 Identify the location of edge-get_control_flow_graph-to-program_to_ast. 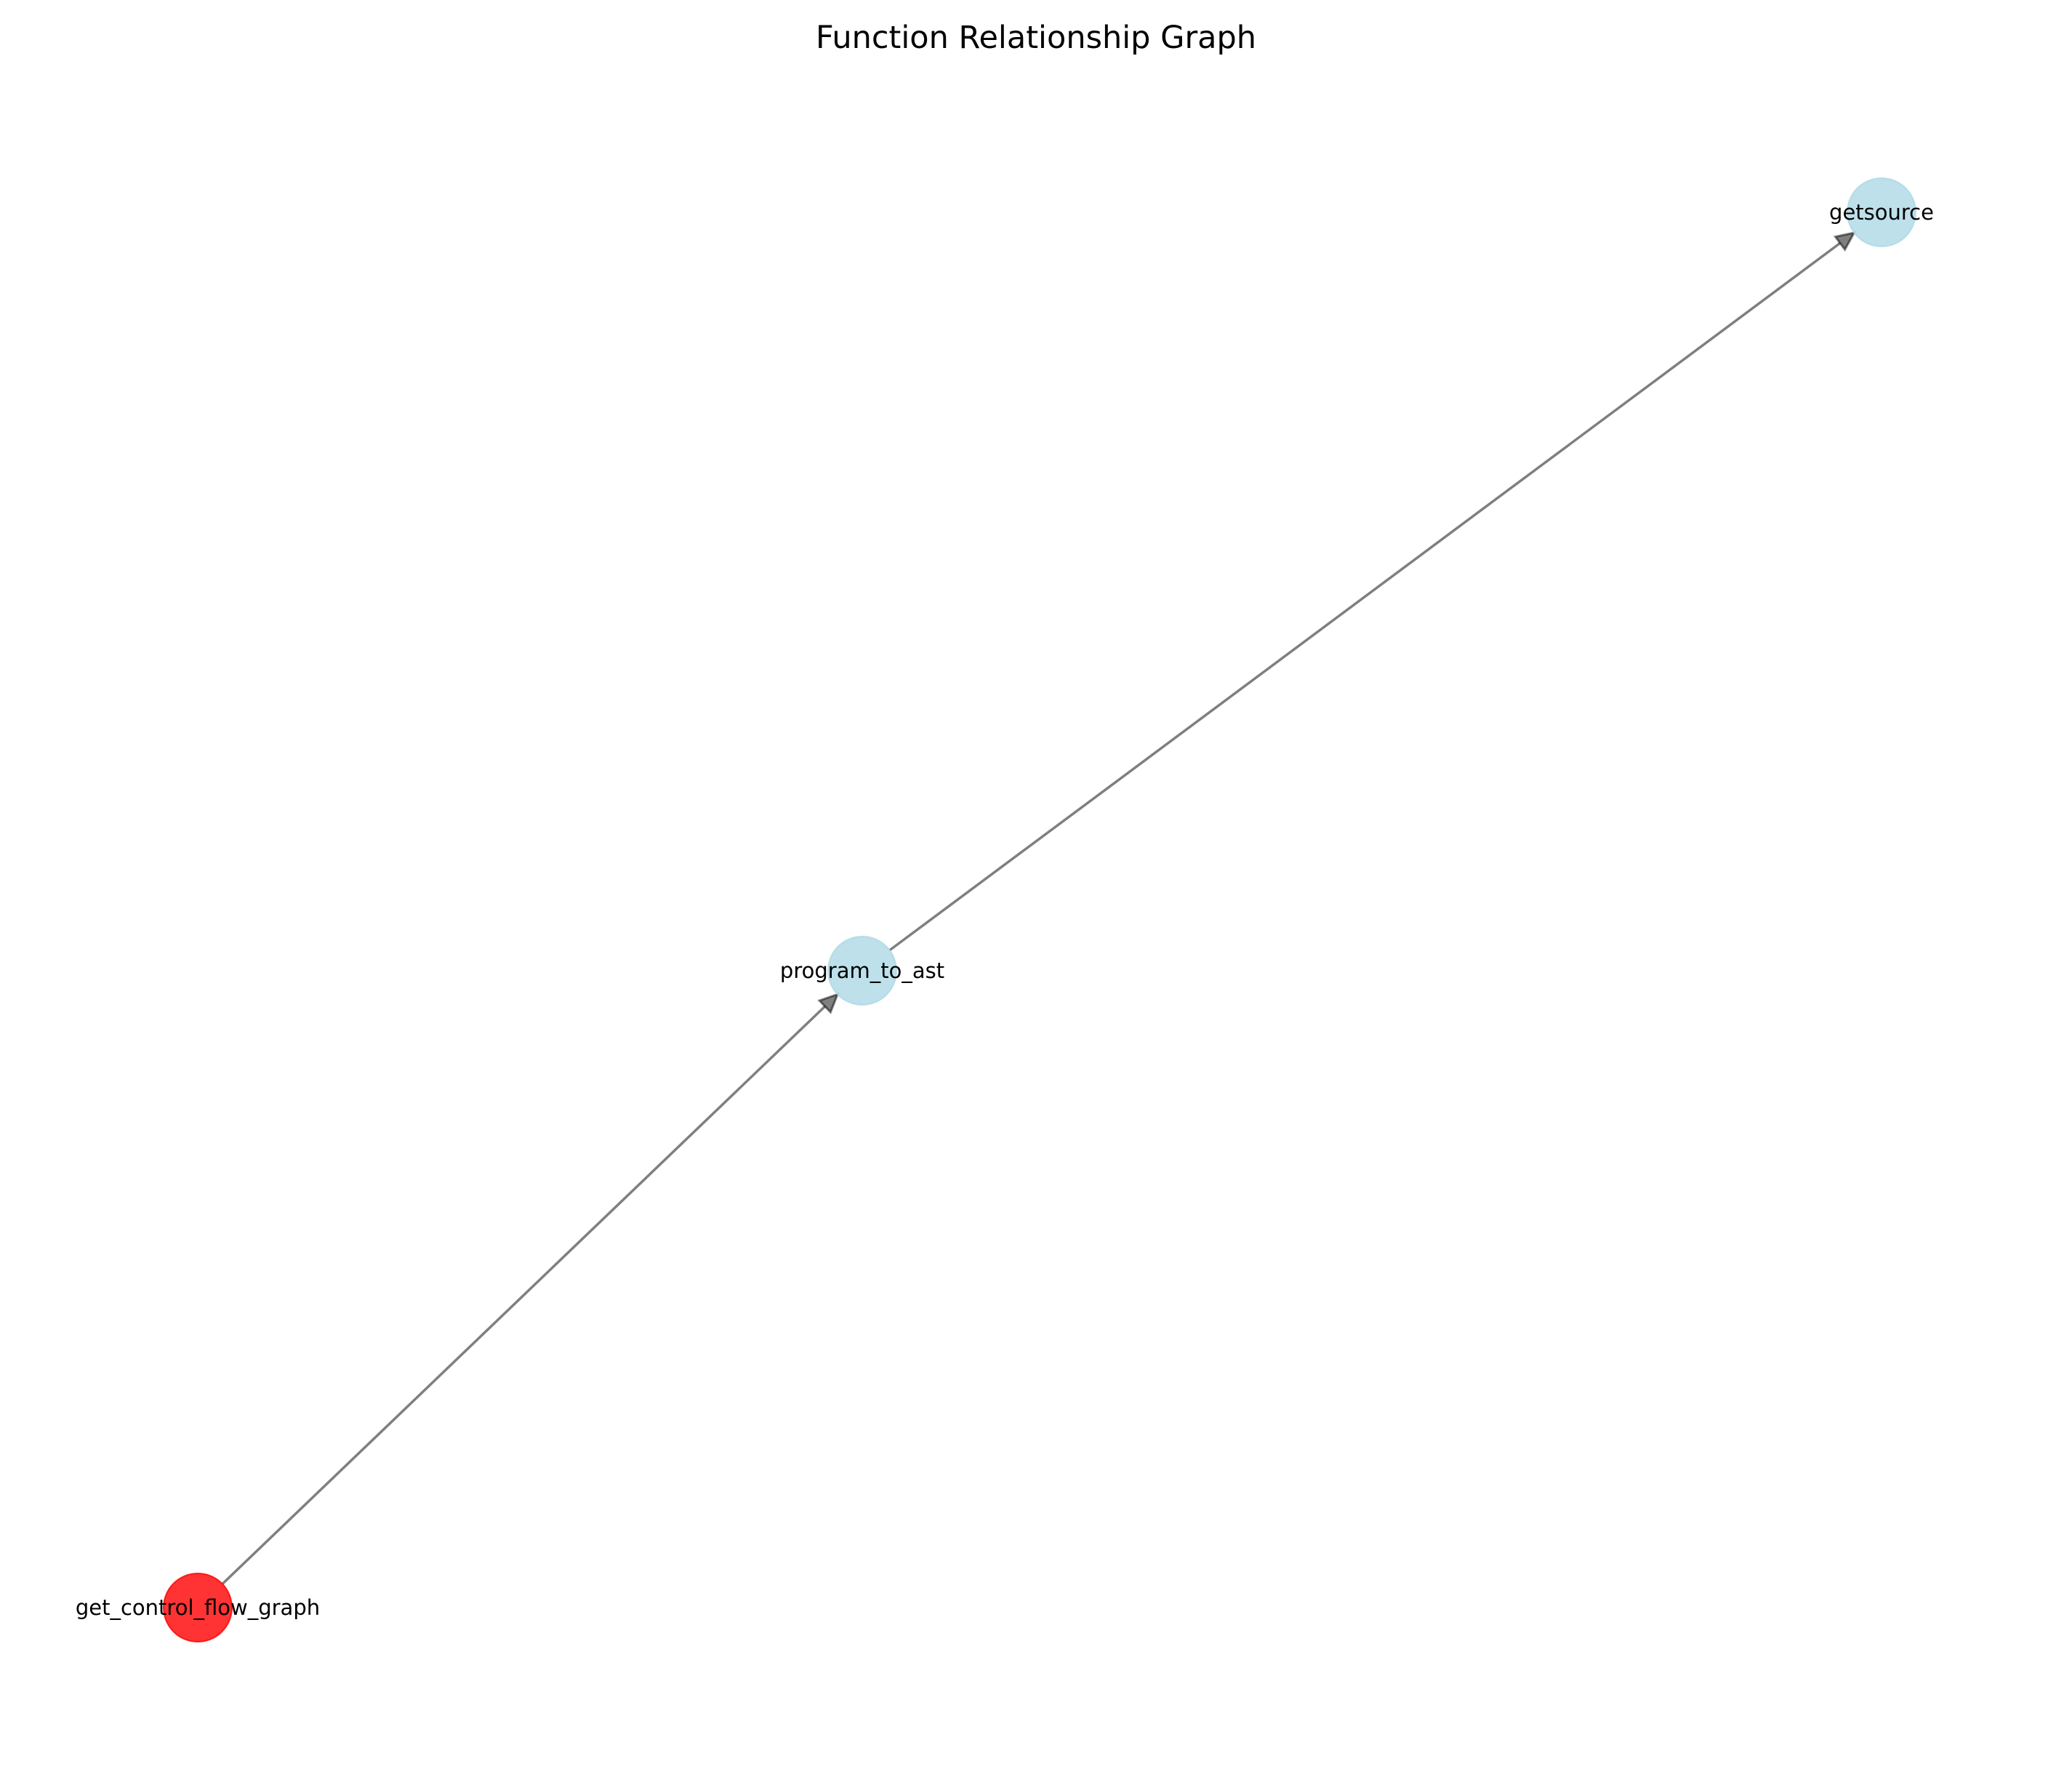
(530, 1288).